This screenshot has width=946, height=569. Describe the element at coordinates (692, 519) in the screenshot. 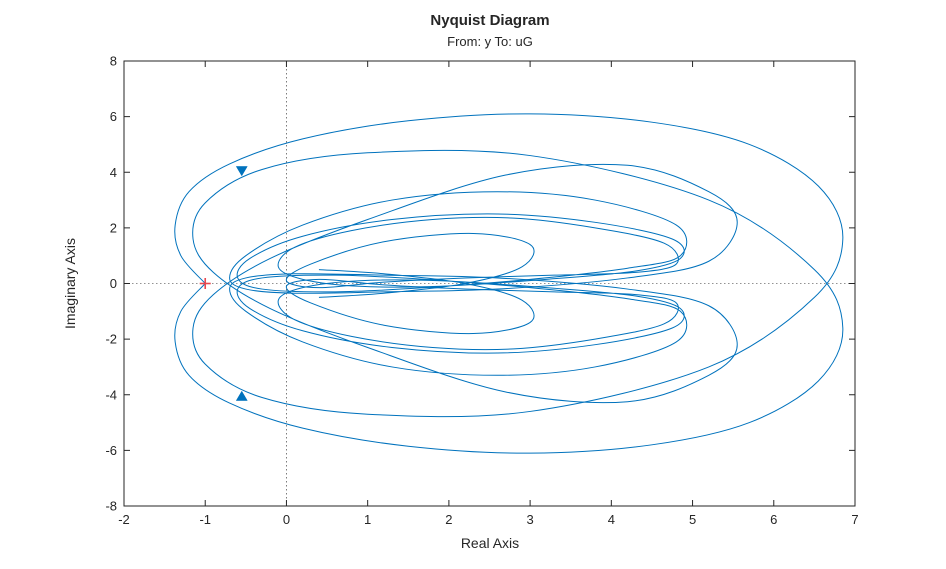

I see `x-tick-label: 5` at that location.